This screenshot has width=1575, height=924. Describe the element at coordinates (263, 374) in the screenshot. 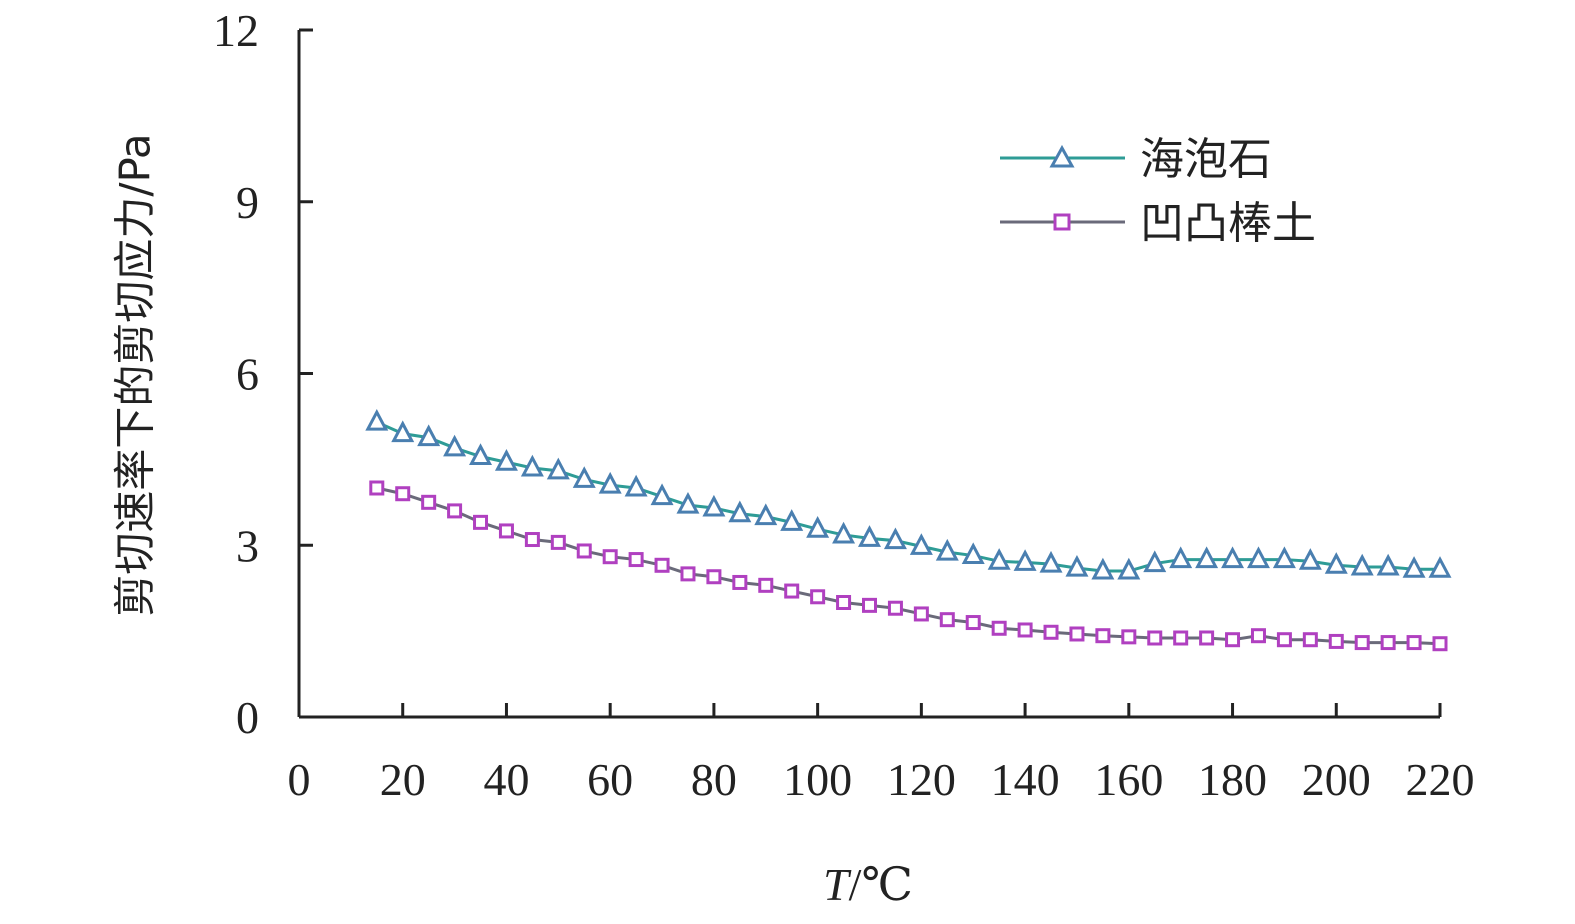

I see `y-axis-ticks: 0 3 6 9 12` at that location.